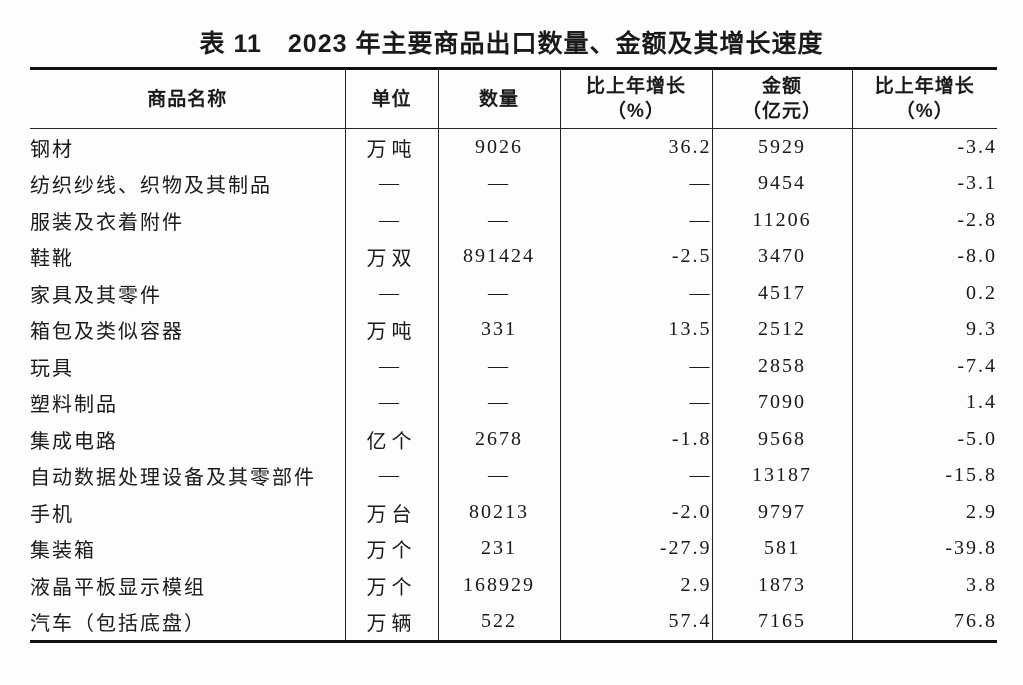 This screenshot has height=685, width=1023. I want to click on cell-amount-growth: -8.0, so click(977, 256).